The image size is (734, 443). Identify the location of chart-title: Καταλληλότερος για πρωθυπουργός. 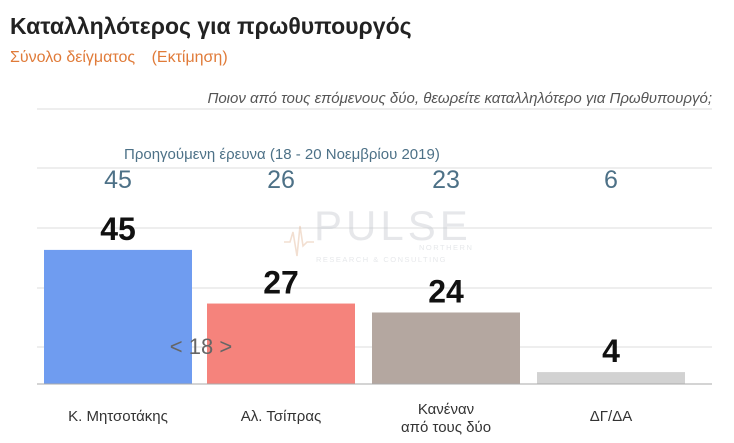
(211, 26).